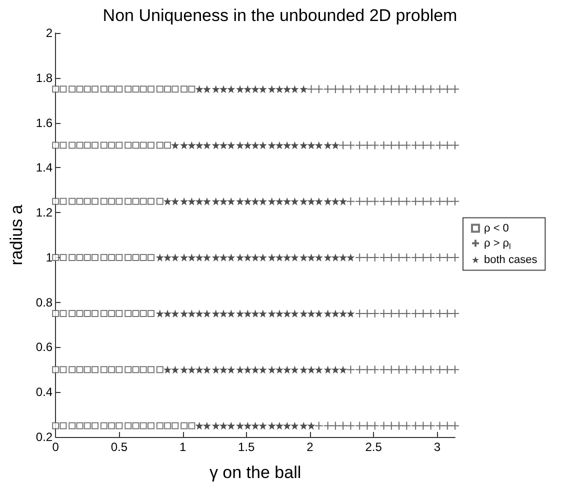 Image resolution: width=569 pixels, height=488 pixels. What do you see at coordinates (496, 228) in the screenshot?
I see `legend-label: ρ < 0` at bounding box center [496, 228].